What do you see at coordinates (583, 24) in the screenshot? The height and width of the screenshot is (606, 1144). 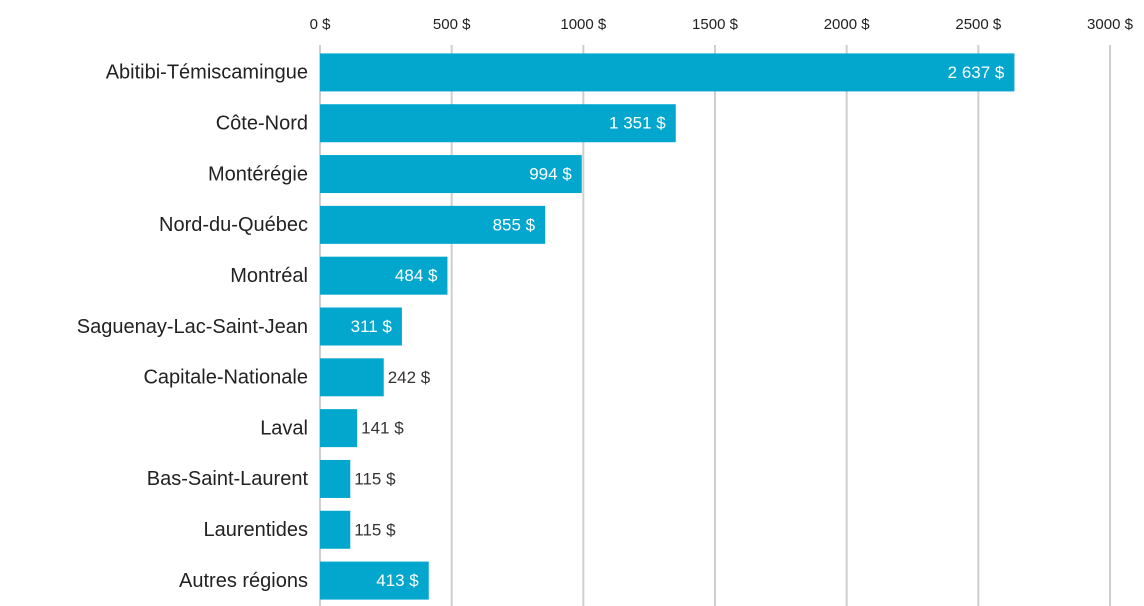 I see `x-tick-label: 1000 $` at bounding box center [583, 24].